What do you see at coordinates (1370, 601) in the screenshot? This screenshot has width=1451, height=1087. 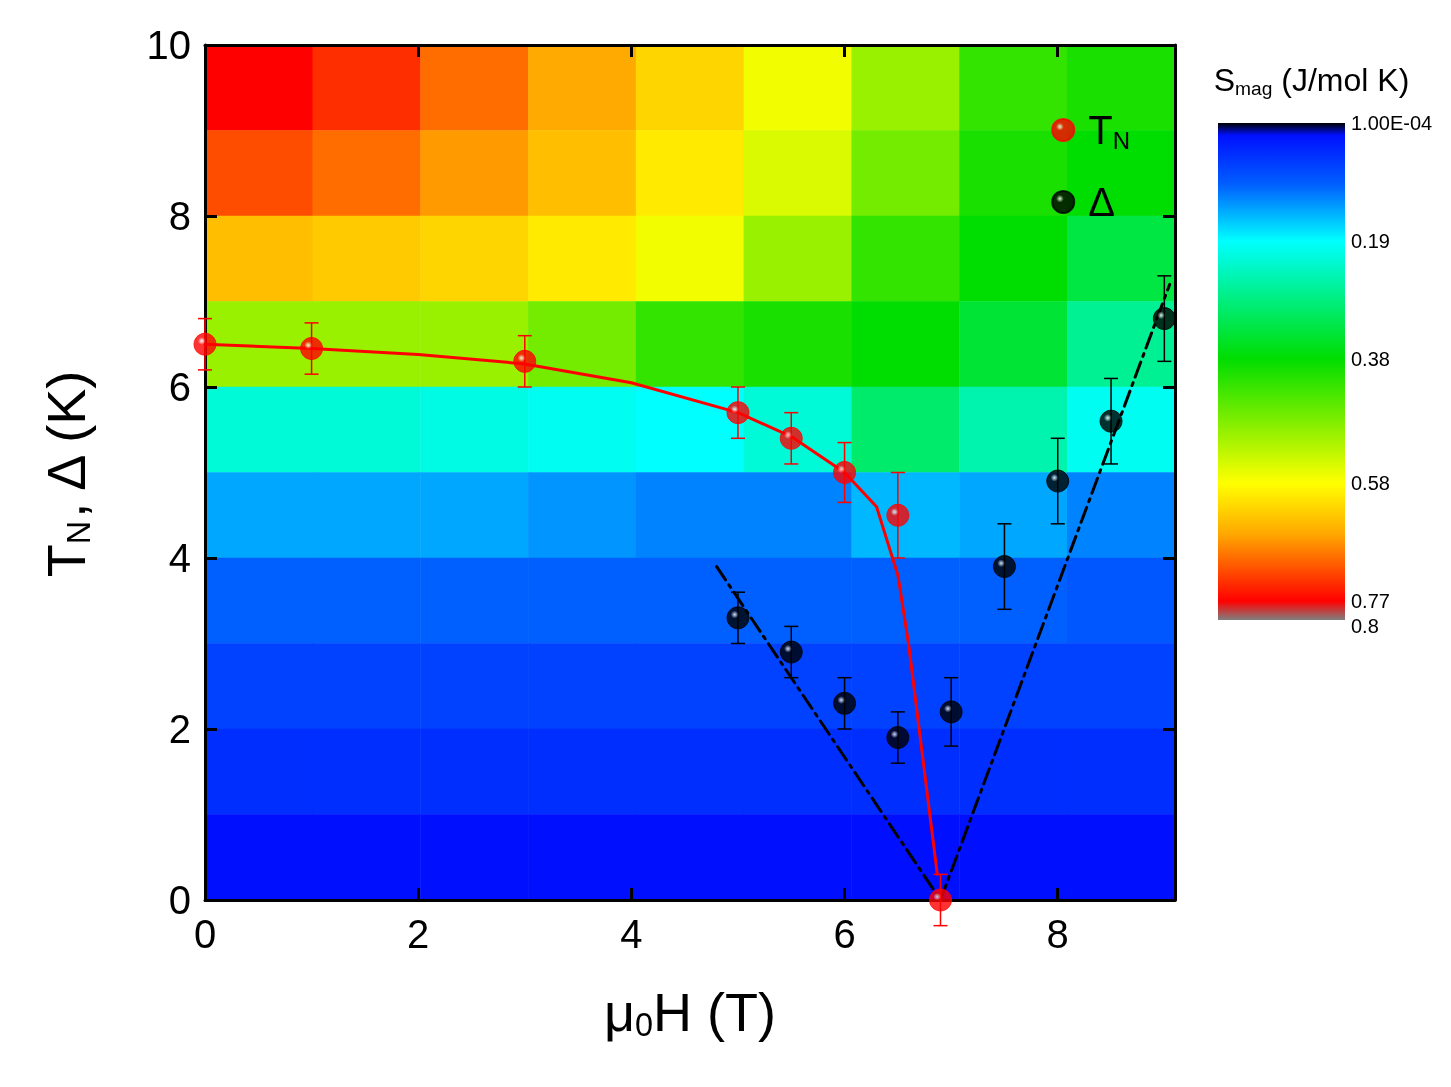 I see `color-bar-label: 0.77` at bounding box center [1370, 601].